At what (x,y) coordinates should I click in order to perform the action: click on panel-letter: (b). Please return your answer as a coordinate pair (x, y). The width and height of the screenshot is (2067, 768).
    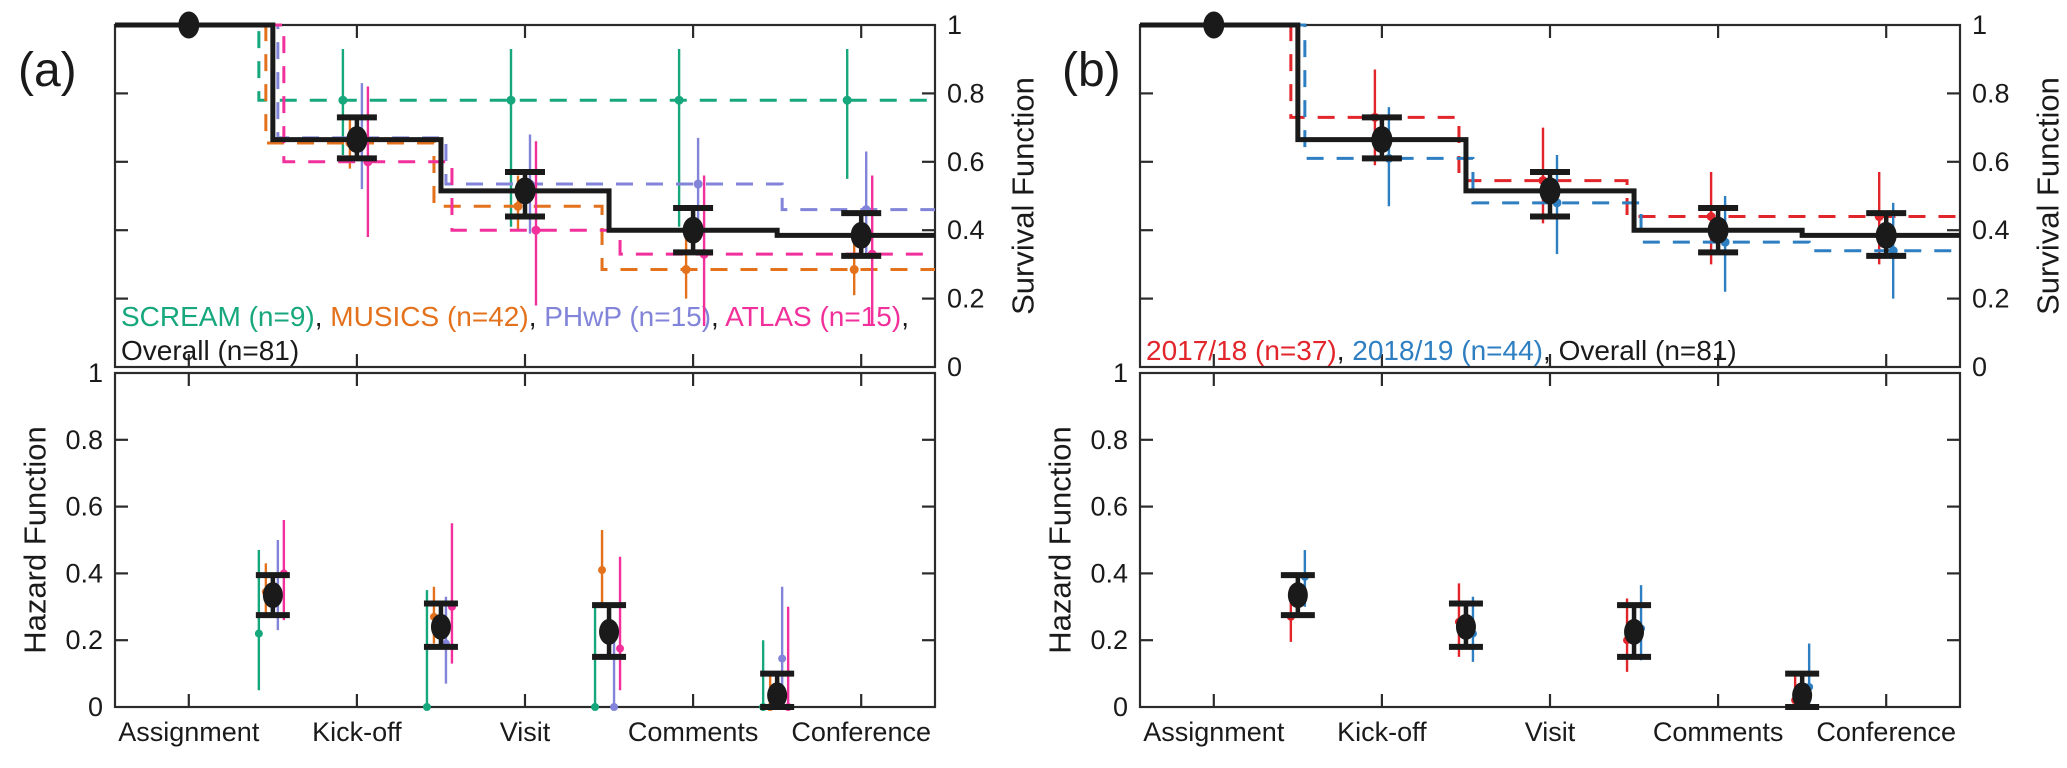
    Looking at the image, I should click on (1091, 70).